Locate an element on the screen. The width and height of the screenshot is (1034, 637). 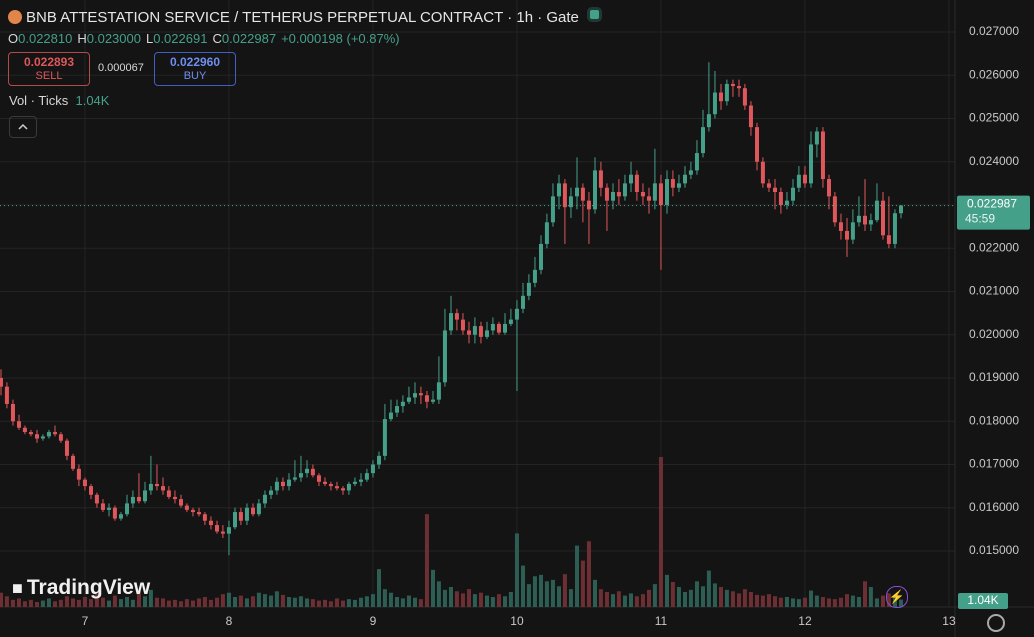
last-price-box is located at coordinates (993, 212).